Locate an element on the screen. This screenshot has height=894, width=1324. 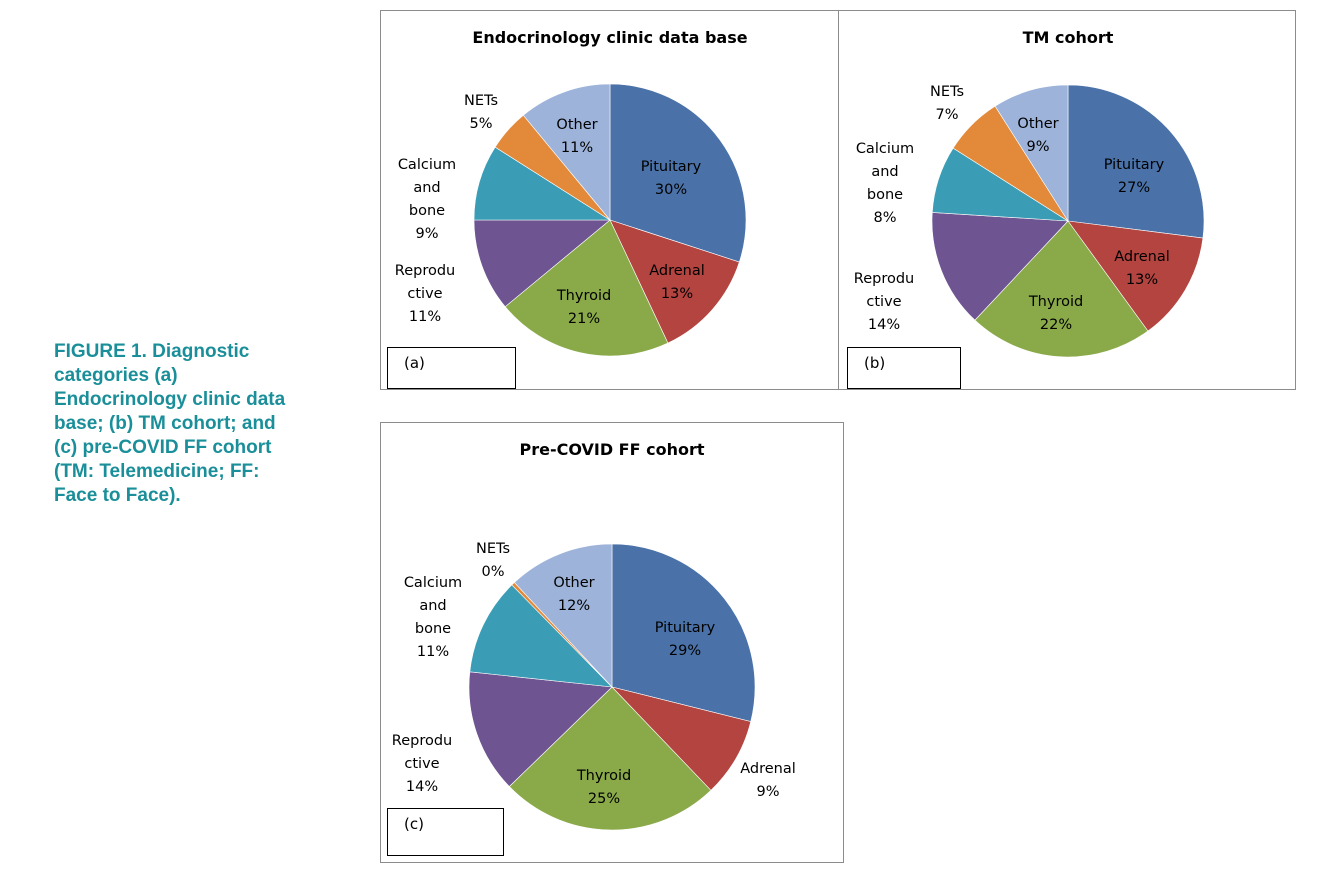
pie-slice-calcium-and-bone is located at coordinates (541, 636).